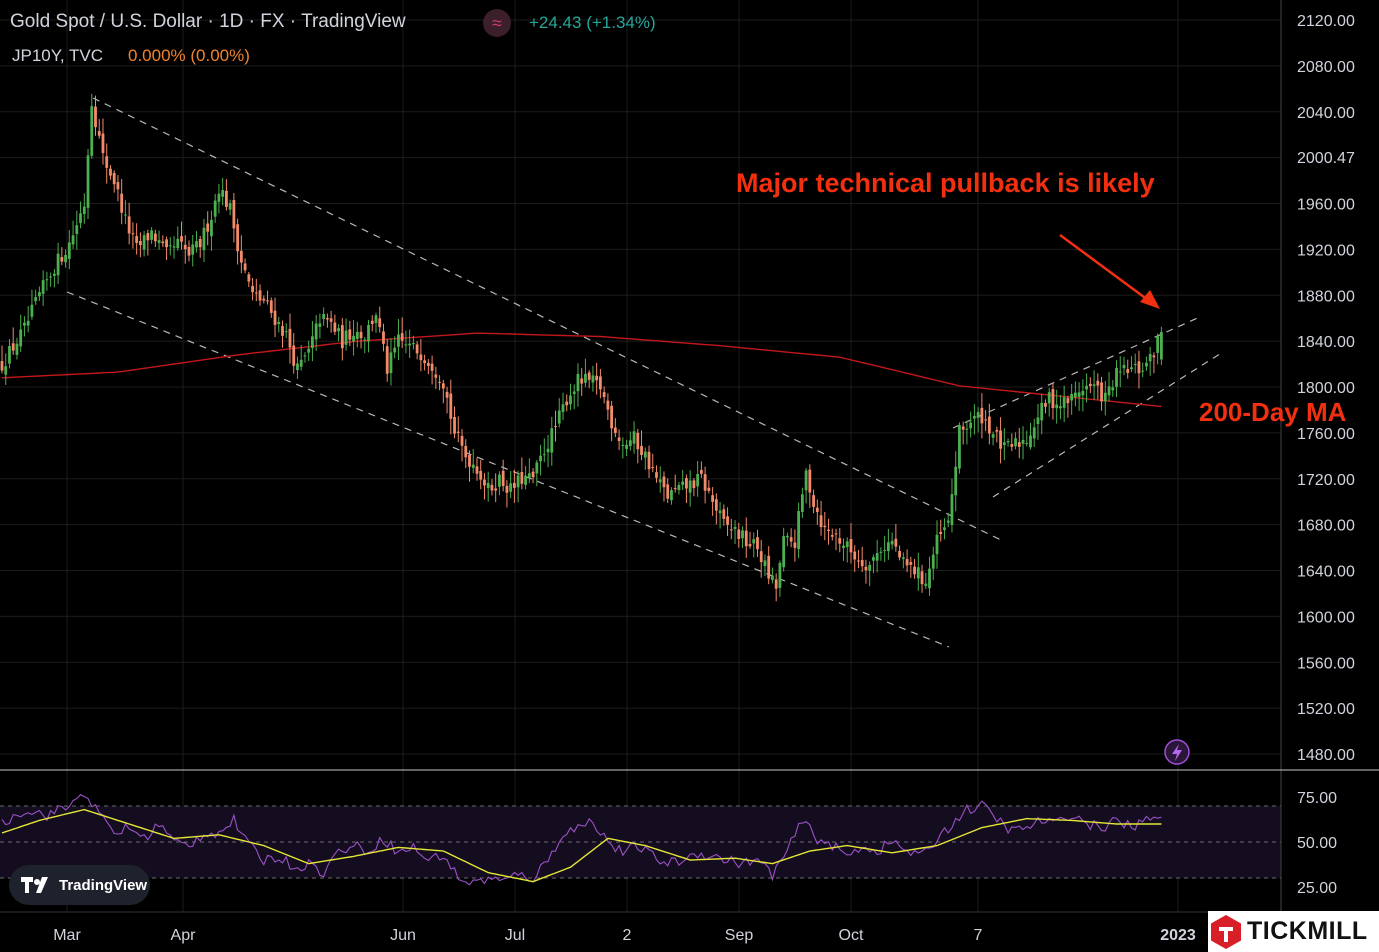 This screenshot has height=952, width=1379. I want to click on overlay-symbol: JP10Y, TVC, so click(58, 55).